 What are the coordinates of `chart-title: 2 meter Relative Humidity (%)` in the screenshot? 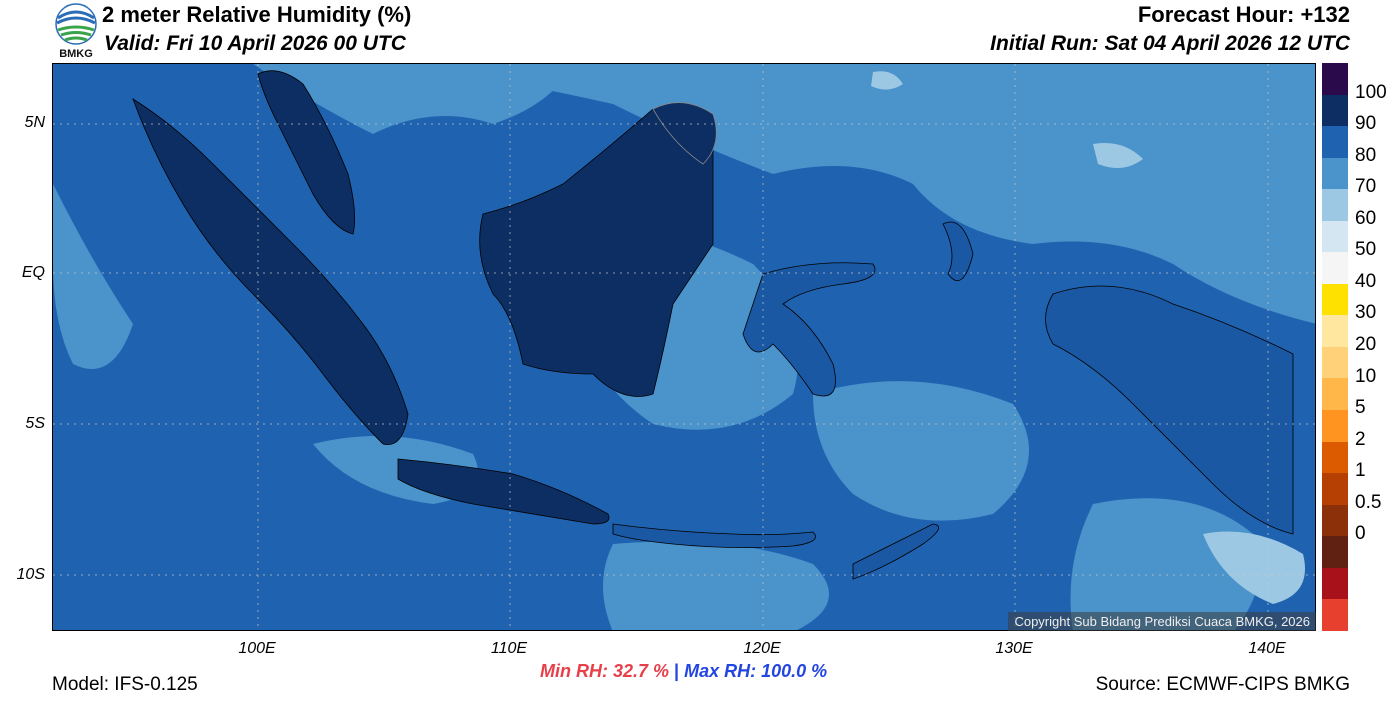 It's located at (257, 14).